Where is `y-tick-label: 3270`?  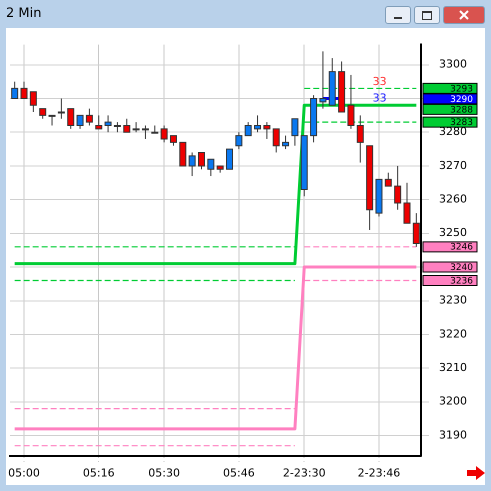
y-tick-label: 3270 is located at coordinates (453, 165).